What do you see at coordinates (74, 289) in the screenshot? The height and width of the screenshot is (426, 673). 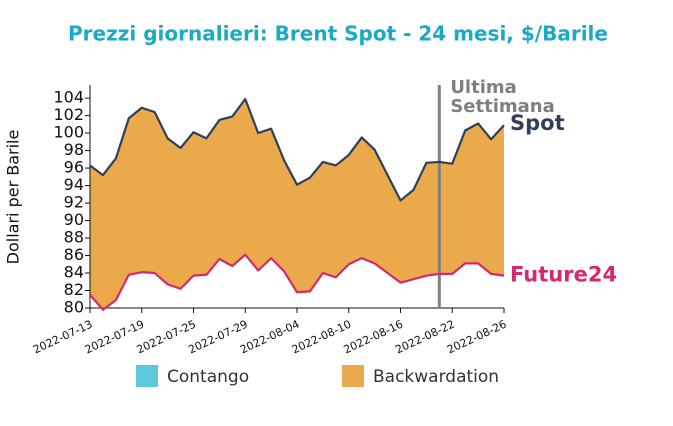 I see `y-tick-label: 82` at bounding box center [74, 289].